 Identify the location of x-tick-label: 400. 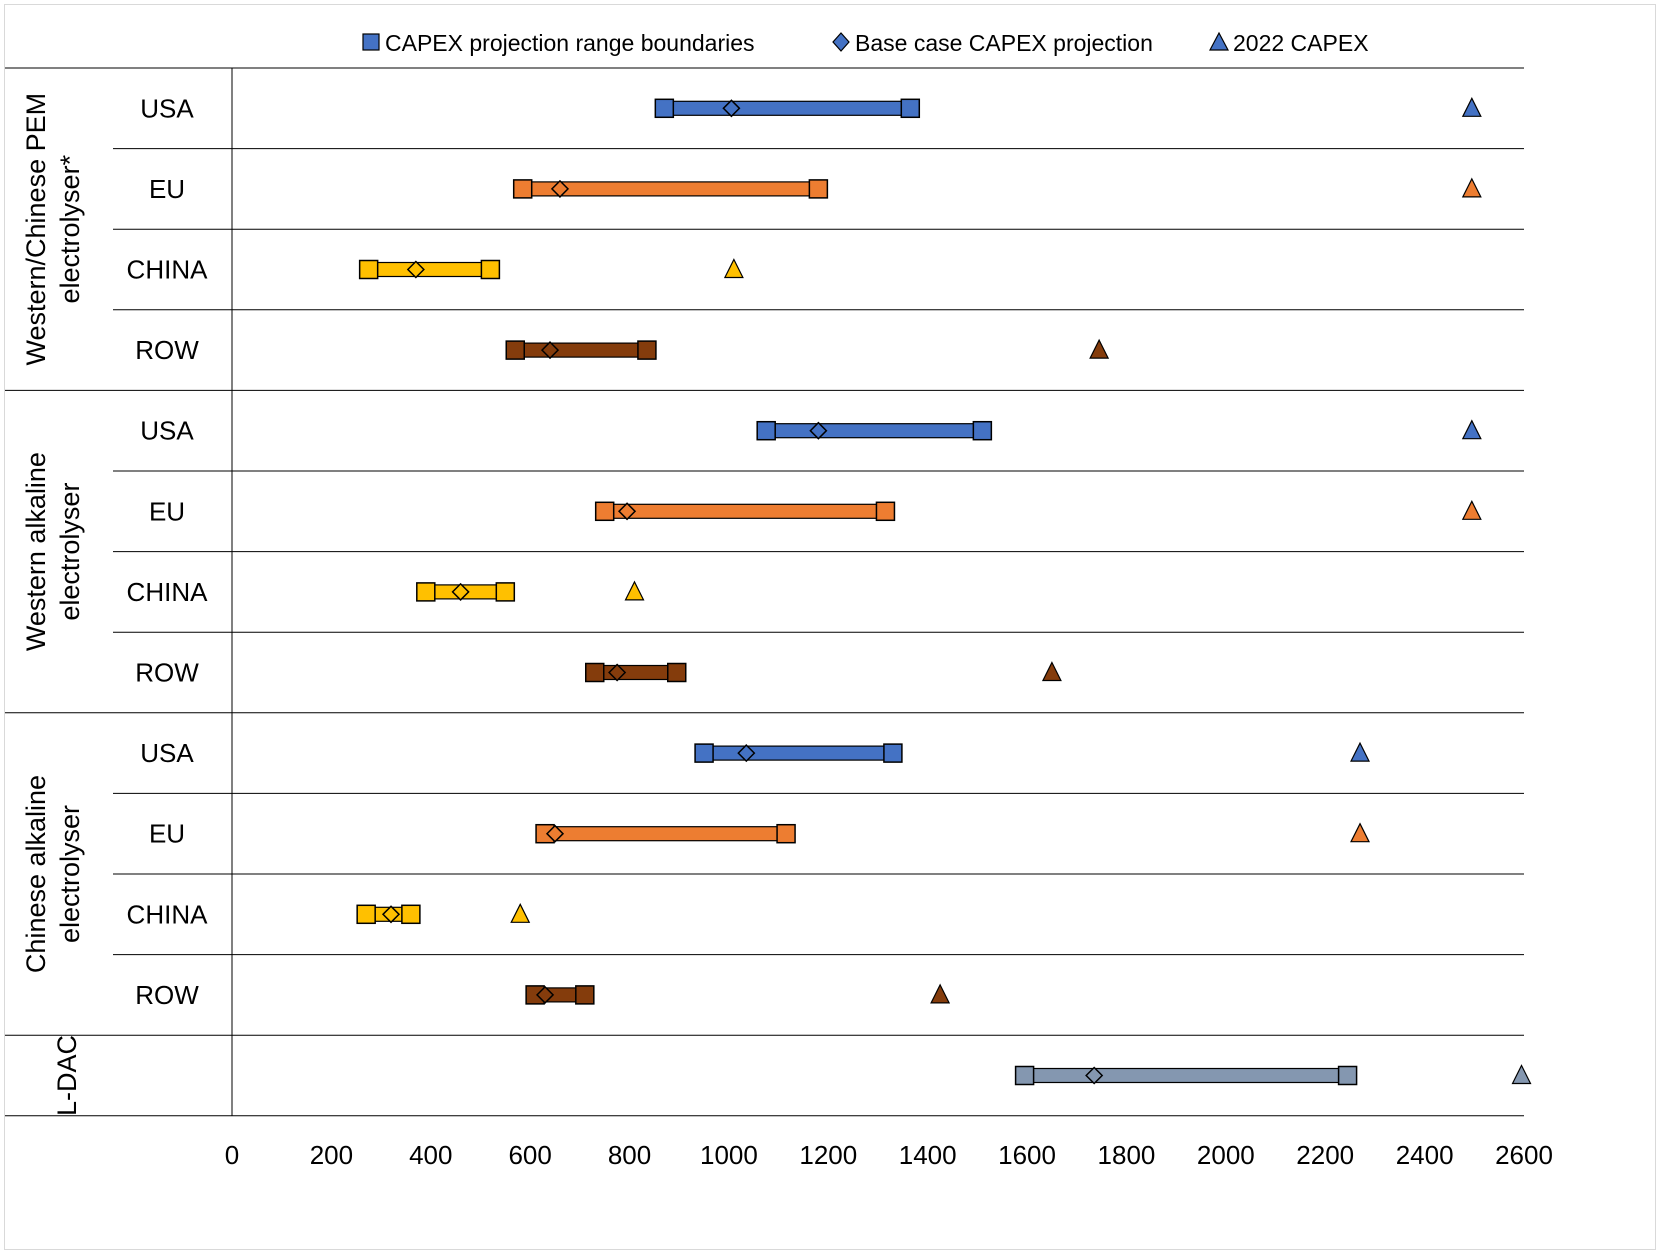
(430, 1155).